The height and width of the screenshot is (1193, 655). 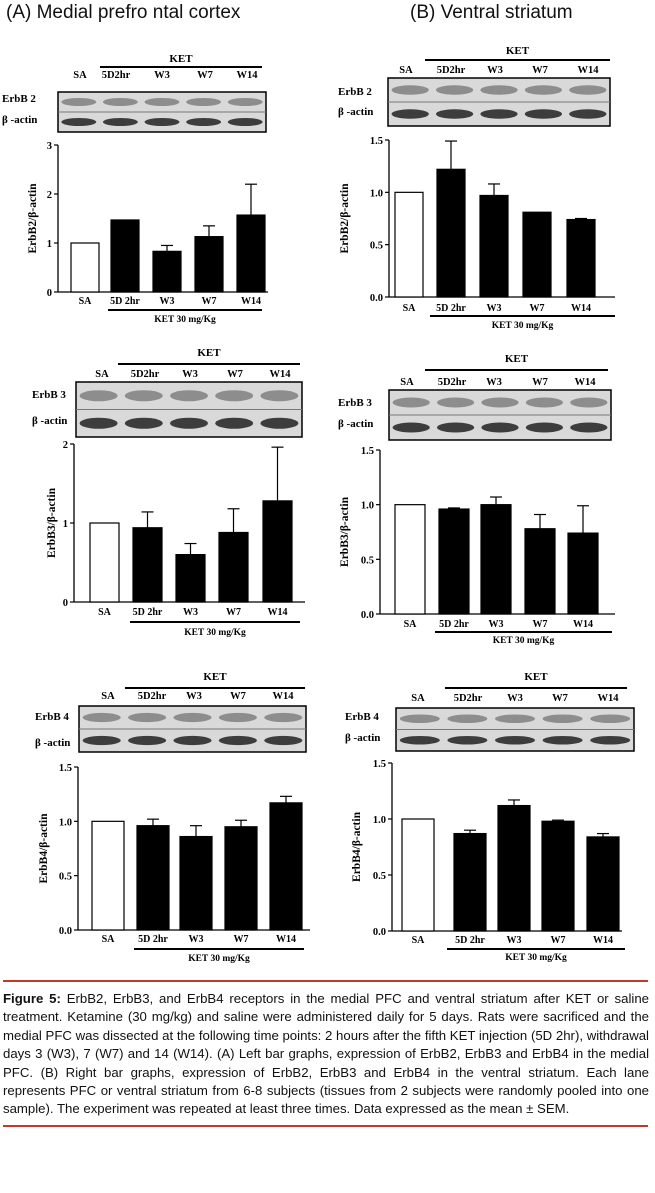 I want to click on caption-label: Figure 5:, so click(x=32, y=998).